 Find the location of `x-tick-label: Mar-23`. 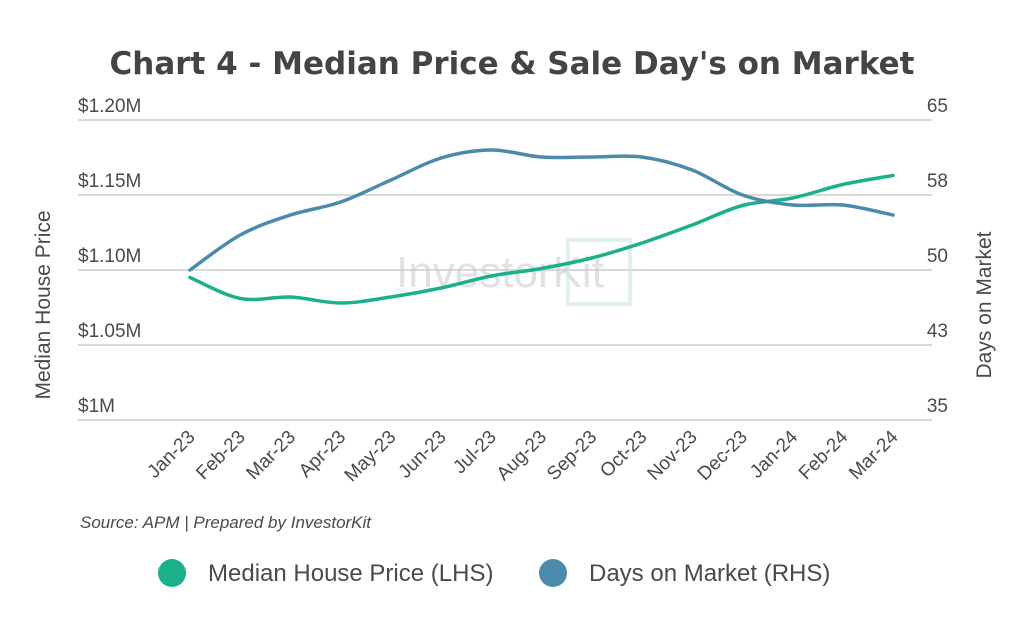

x-tick-label: Mar-23 is located at coordinates (271, 455).